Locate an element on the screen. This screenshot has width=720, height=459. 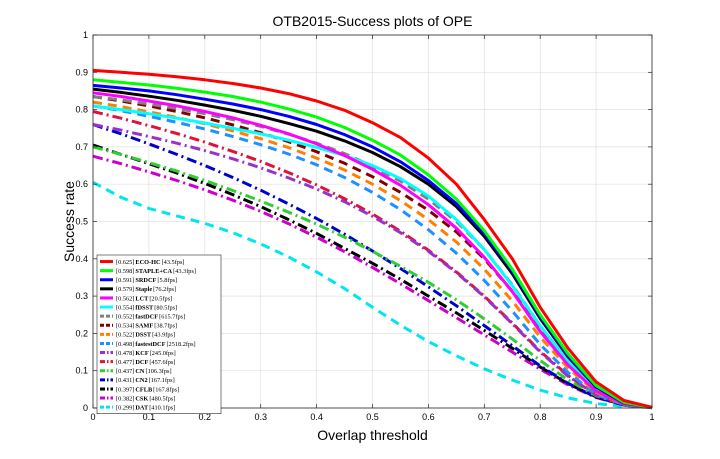
legend-fps: [80.5fps] is located at coordinates (165, 307).